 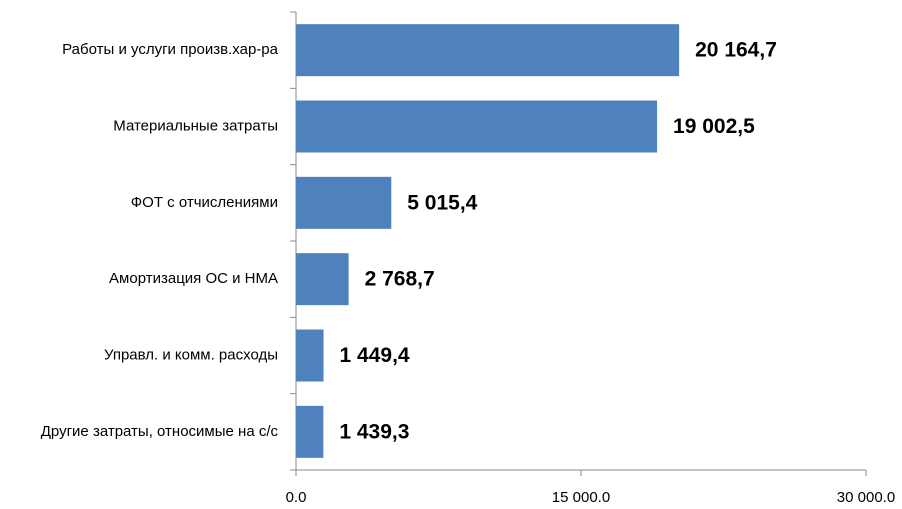 What do you see at coordinates (581, 497) in the screenshot?
I see `x-tick-label: 15 000.0` at bounding box center [581, 497].